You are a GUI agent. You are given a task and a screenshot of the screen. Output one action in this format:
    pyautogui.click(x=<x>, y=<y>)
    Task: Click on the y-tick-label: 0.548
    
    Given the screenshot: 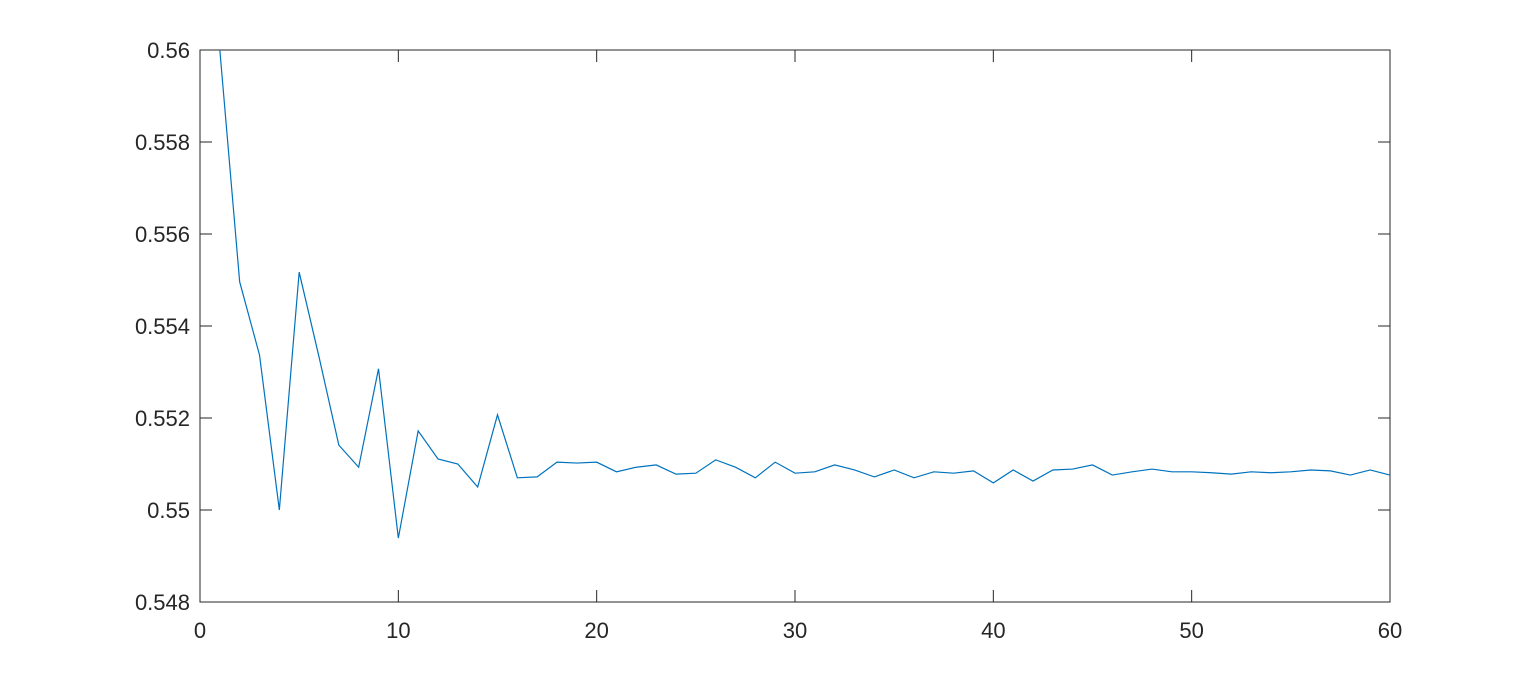 What is the action you would take?
    pyautogui.click(x=162, y=602)
    